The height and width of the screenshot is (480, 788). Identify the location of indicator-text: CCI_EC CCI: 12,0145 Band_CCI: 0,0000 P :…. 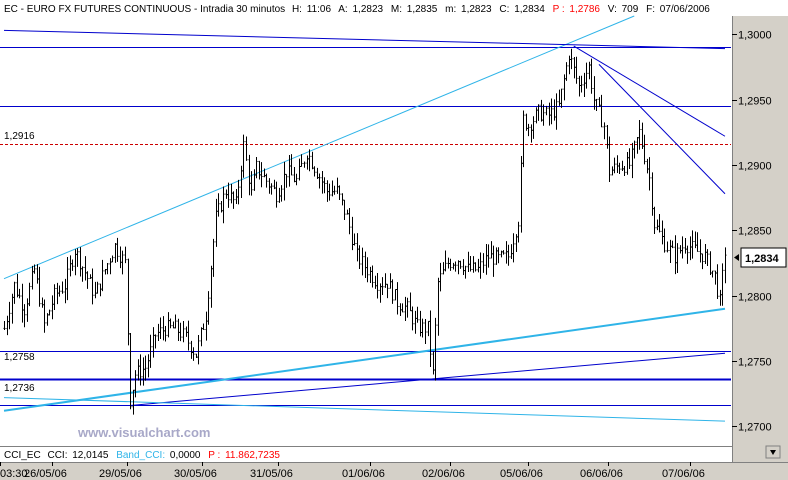
(142, 455).